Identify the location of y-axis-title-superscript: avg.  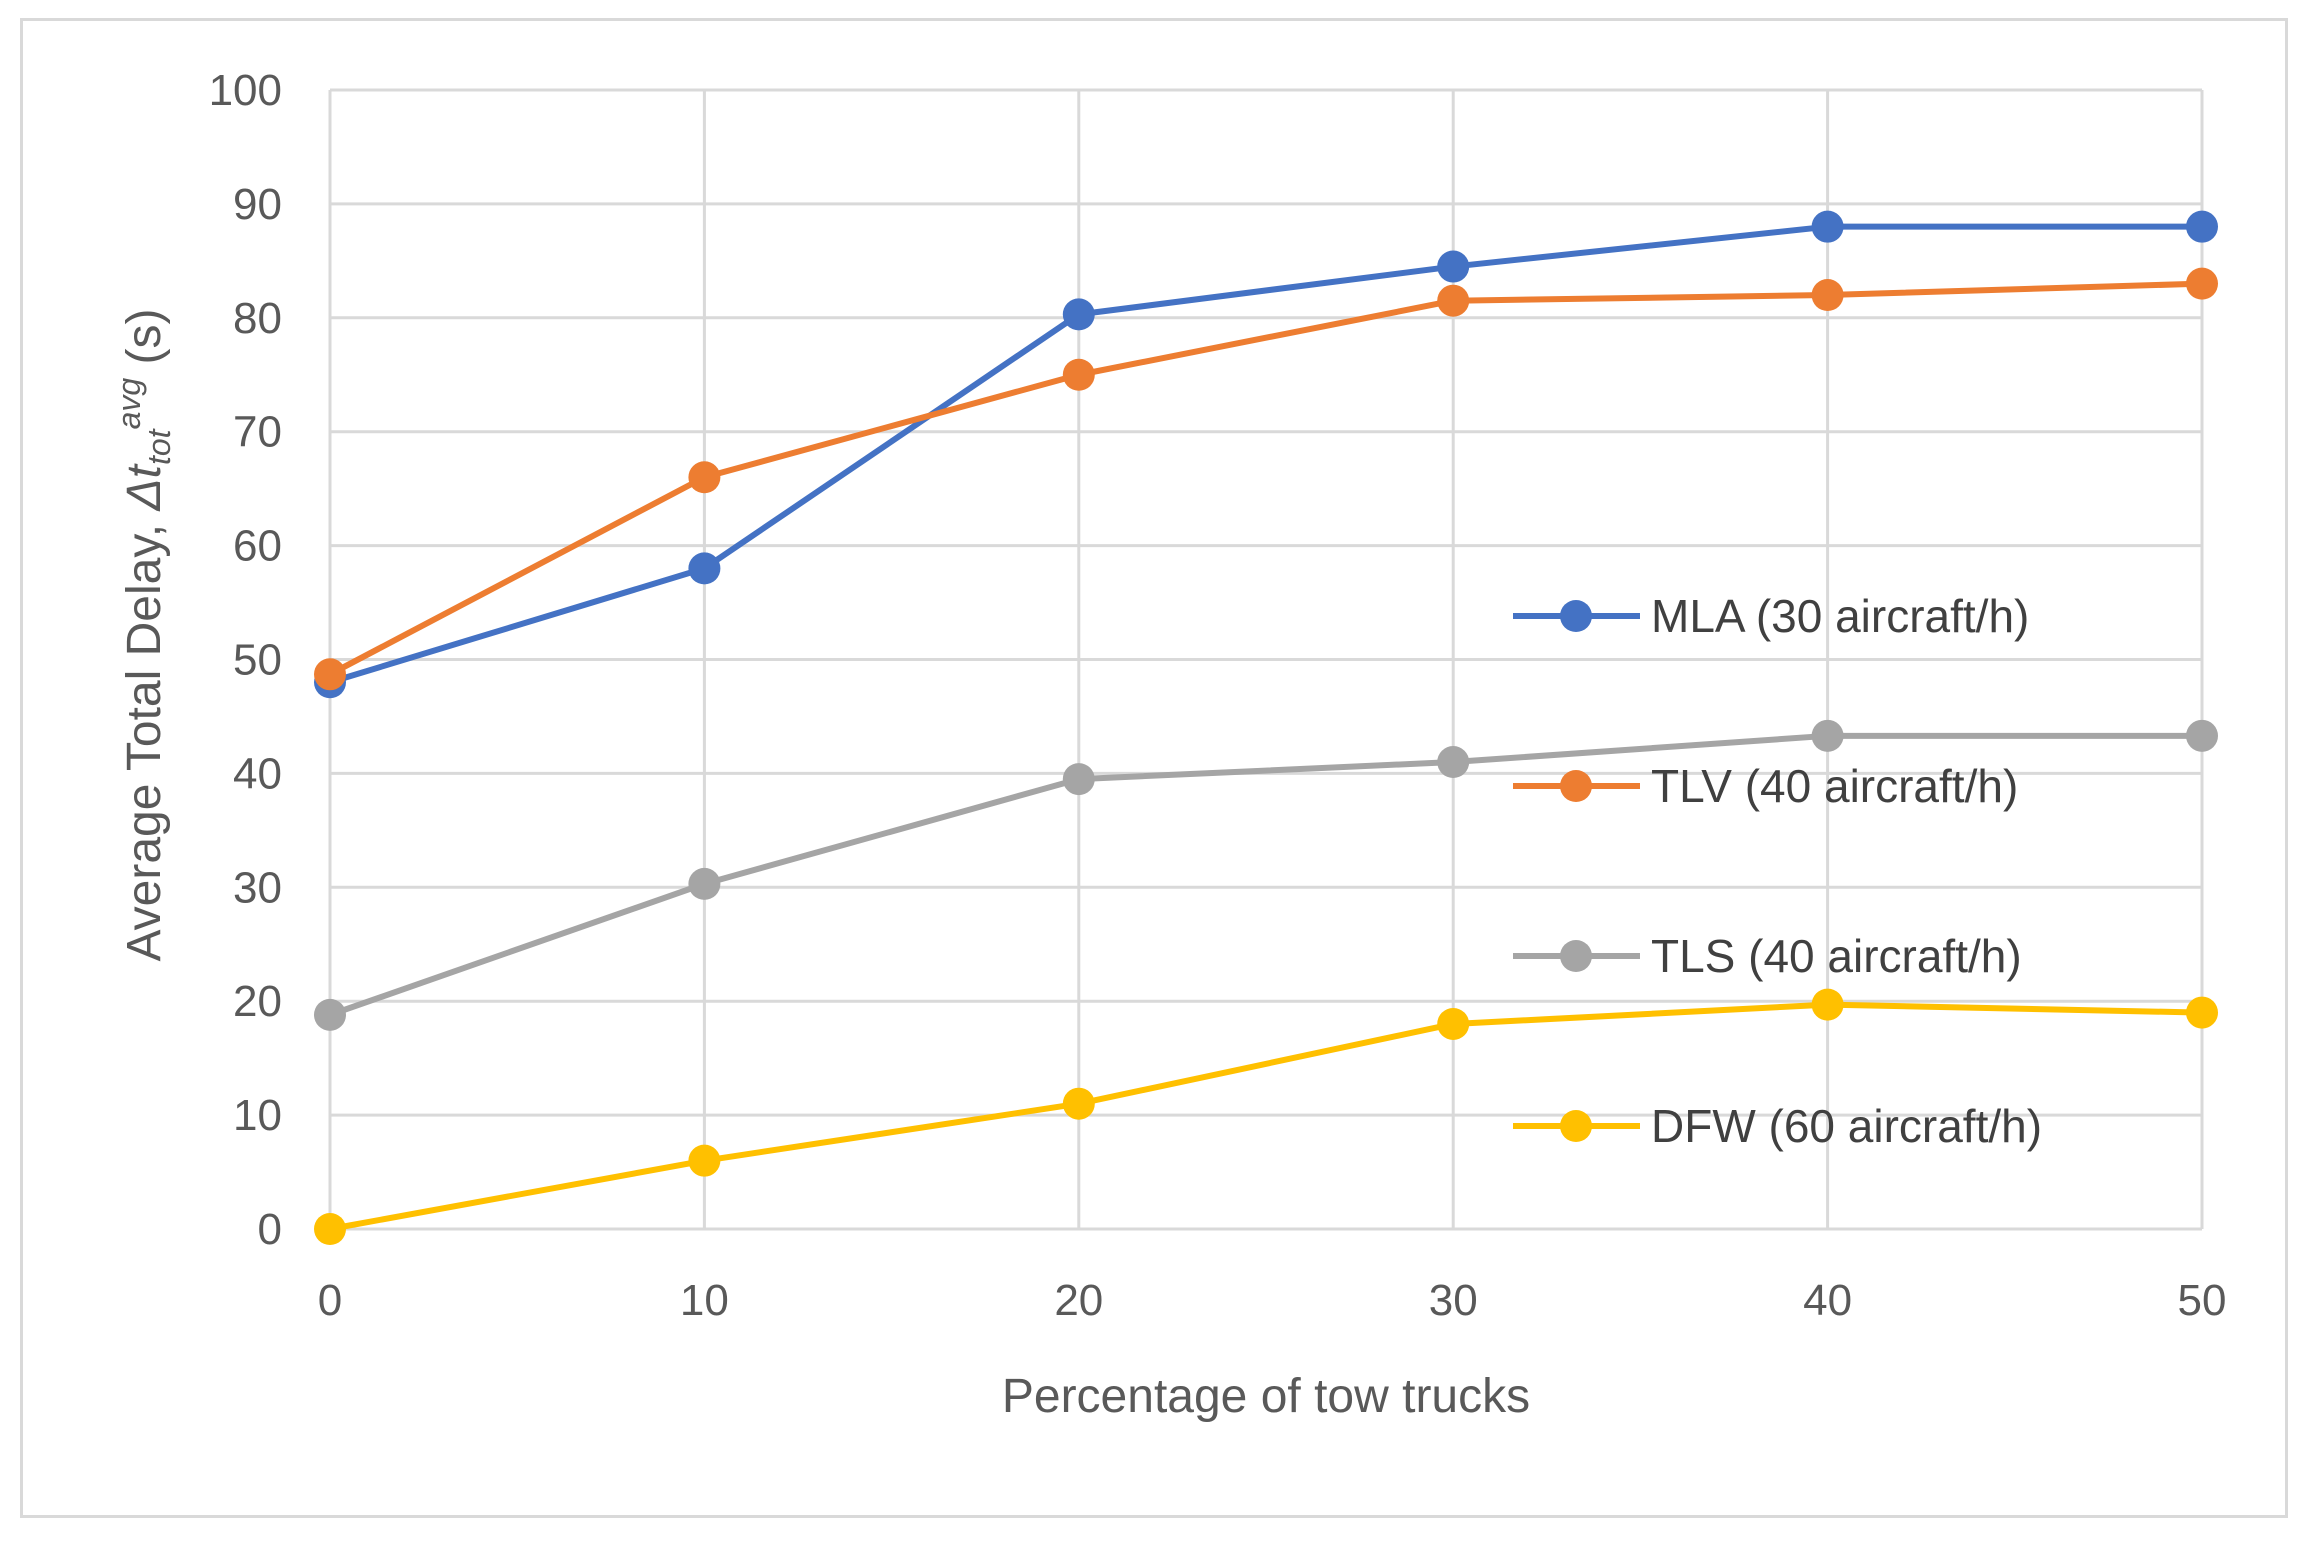
(129, 404).